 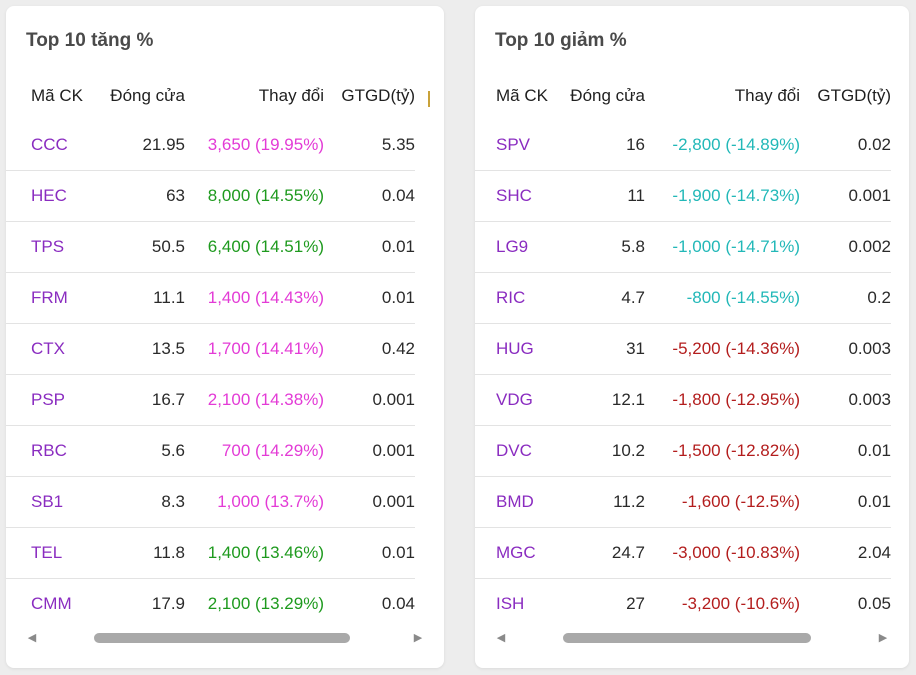 I want to click on trade-value-cell: 0.01, so click(x=845, y=451).